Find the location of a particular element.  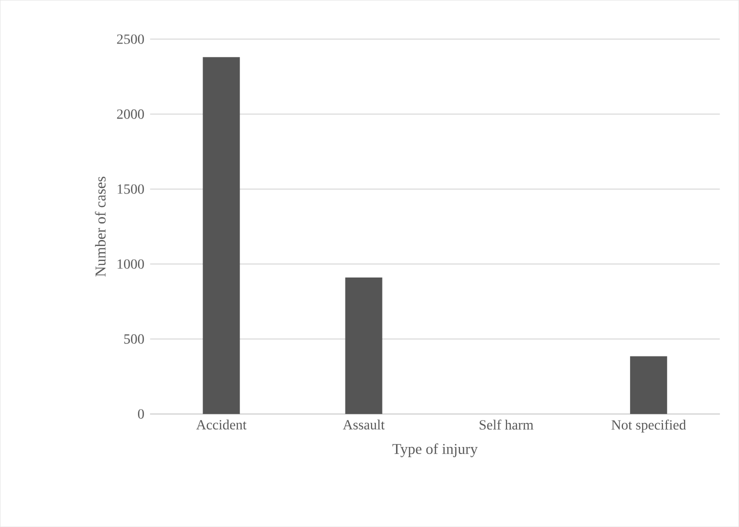

x-tick-label: Self harm is located at coordinates (507, 425).